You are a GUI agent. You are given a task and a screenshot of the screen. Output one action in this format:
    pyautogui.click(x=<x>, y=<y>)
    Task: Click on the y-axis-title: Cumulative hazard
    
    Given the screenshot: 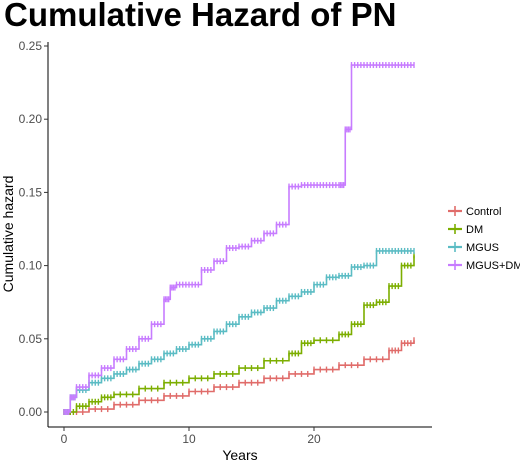 What is the action you would take?
    pyautogui.click(x=8, y=234)
    